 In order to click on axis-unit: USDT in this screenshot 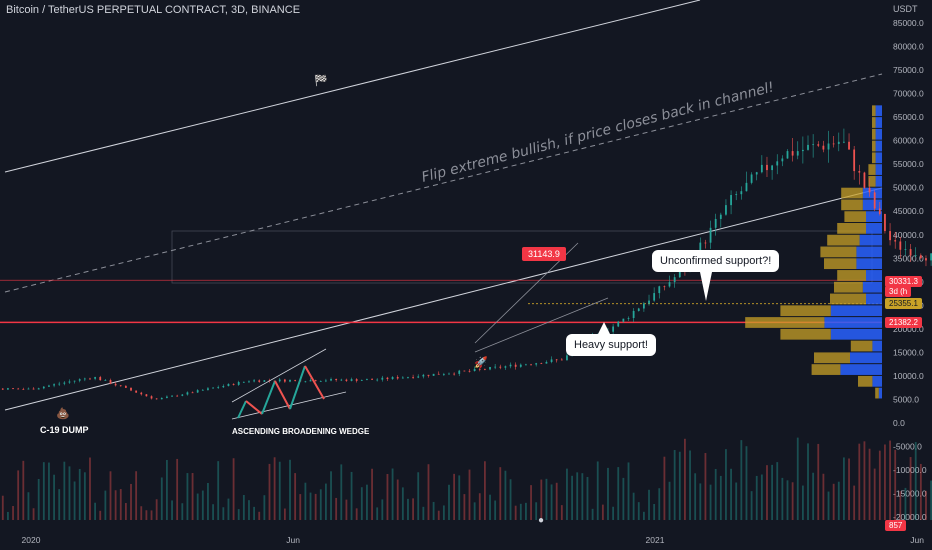, I will do `click(905, 9)`.